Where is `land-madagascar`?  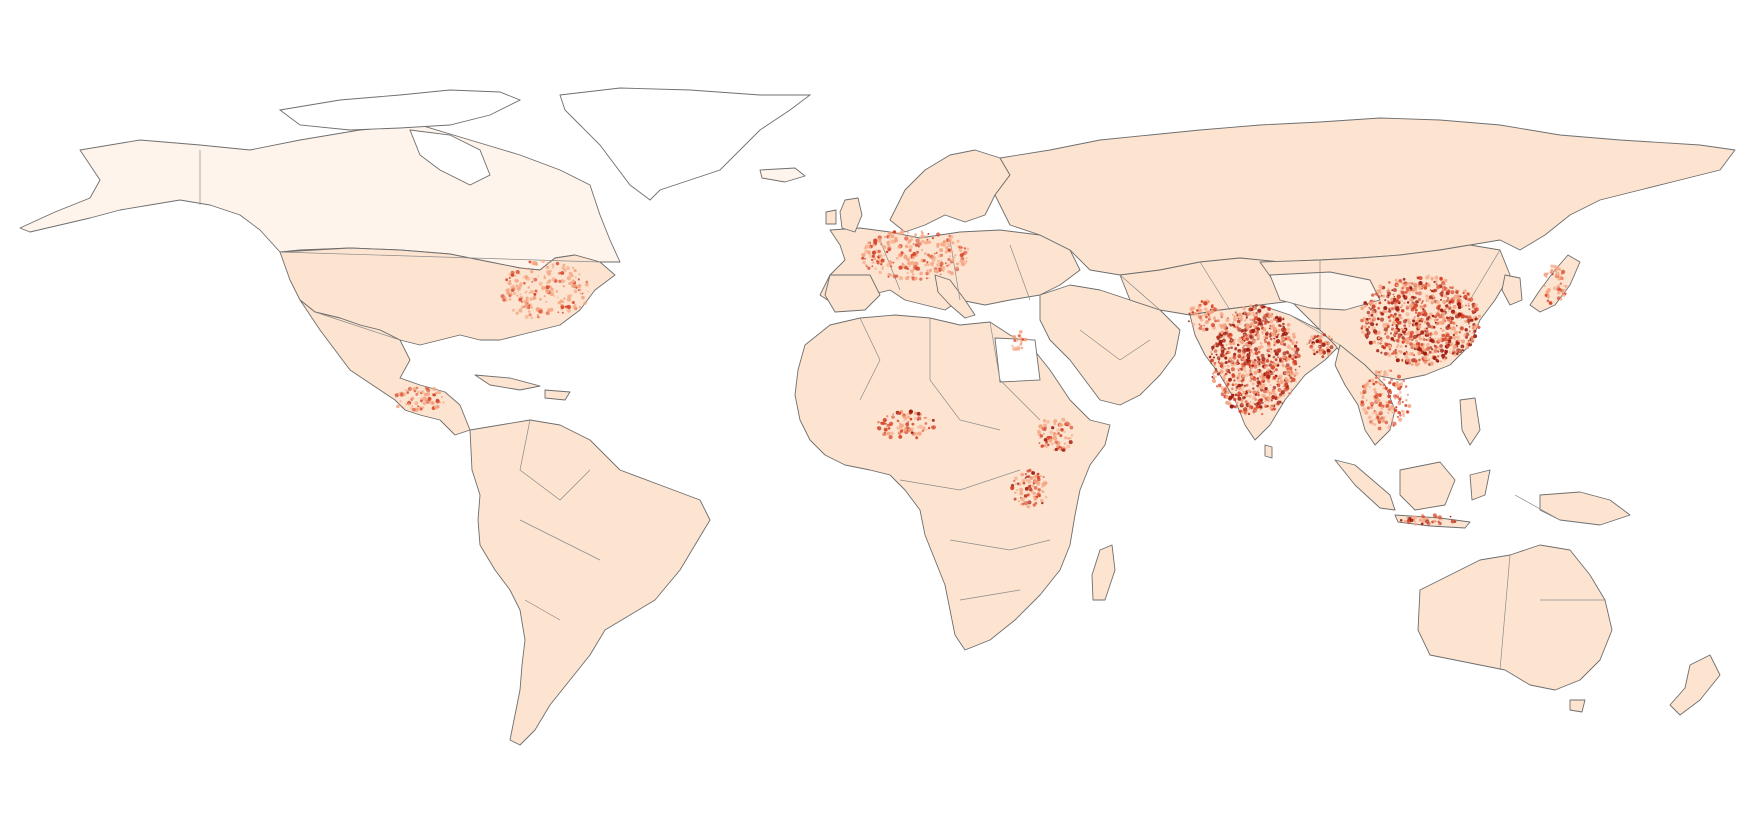
land-madagascar is located at coordinates (1103, 572).